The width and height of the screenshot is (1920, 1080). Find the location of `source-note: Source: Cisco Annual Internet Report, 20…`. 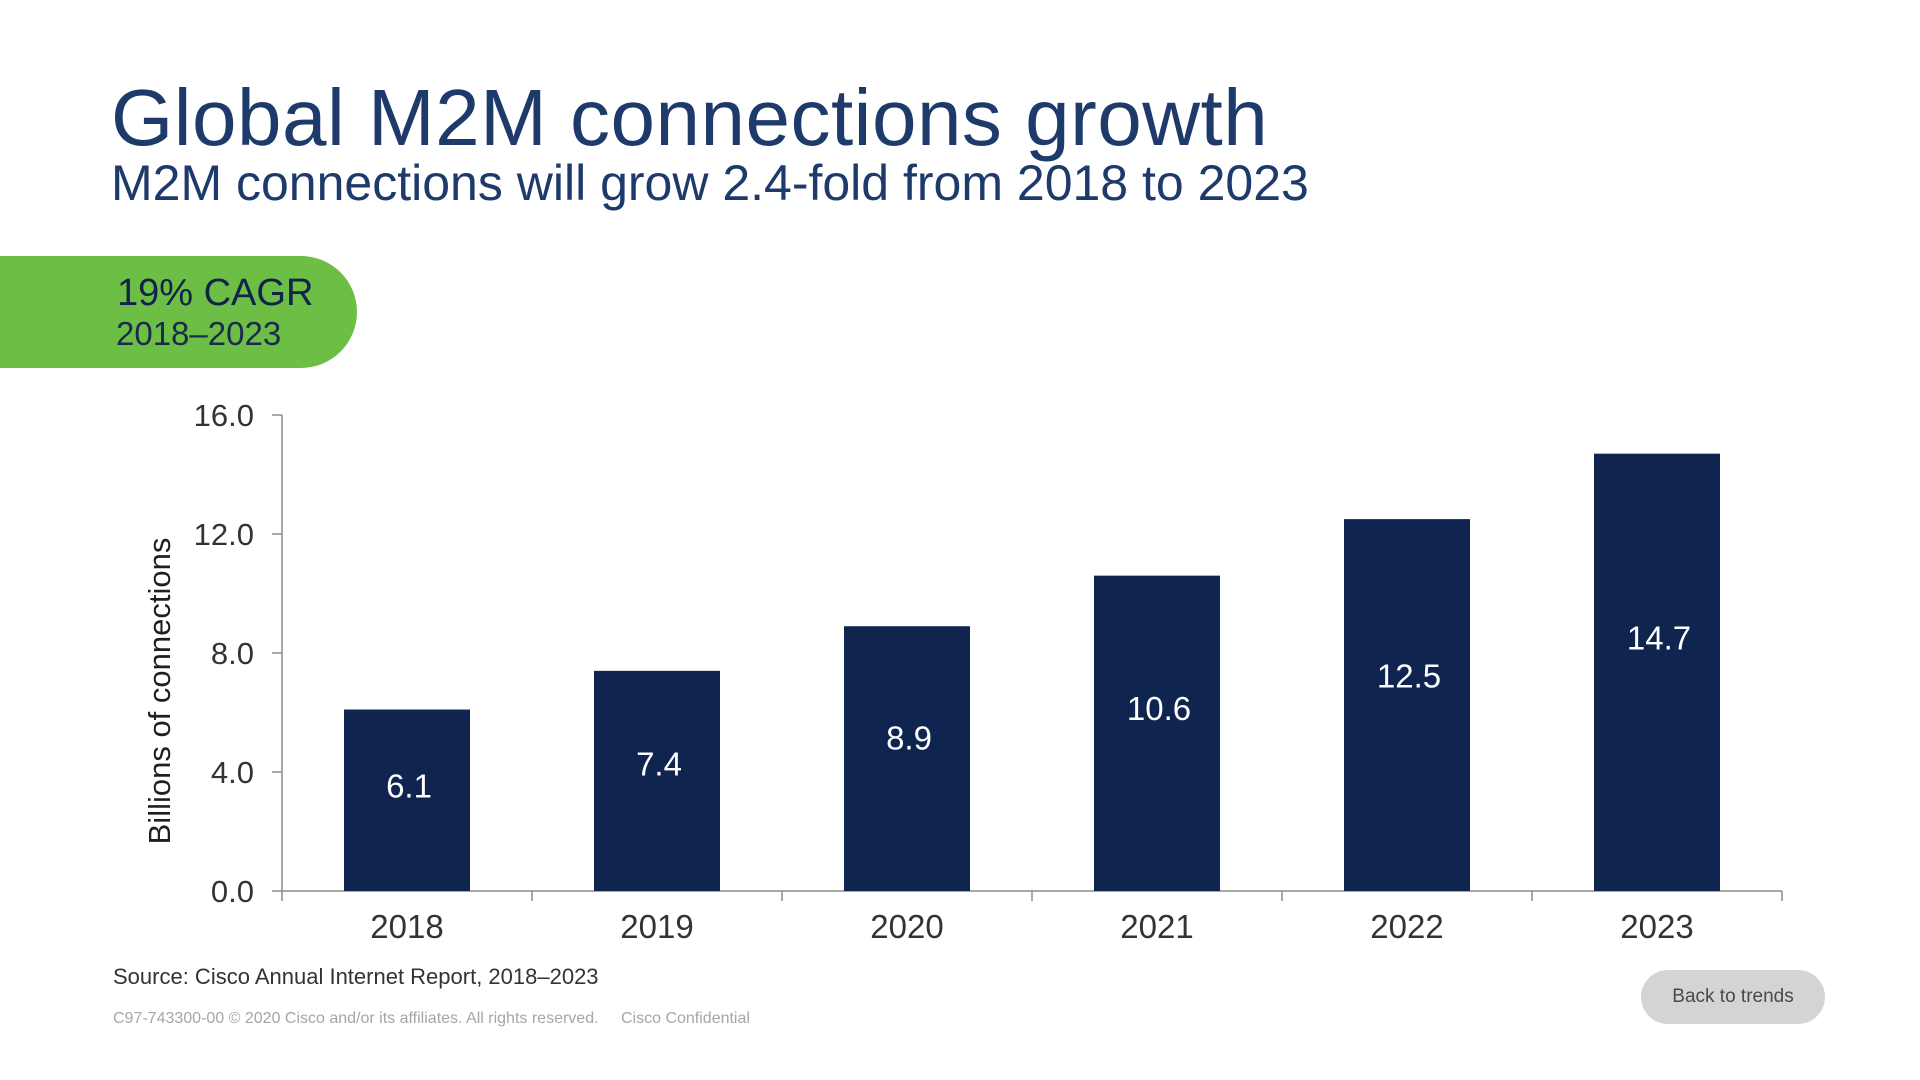

source-note: Source: Cisco Annual Internet Report, 20… is located at coordinates (356, 976).